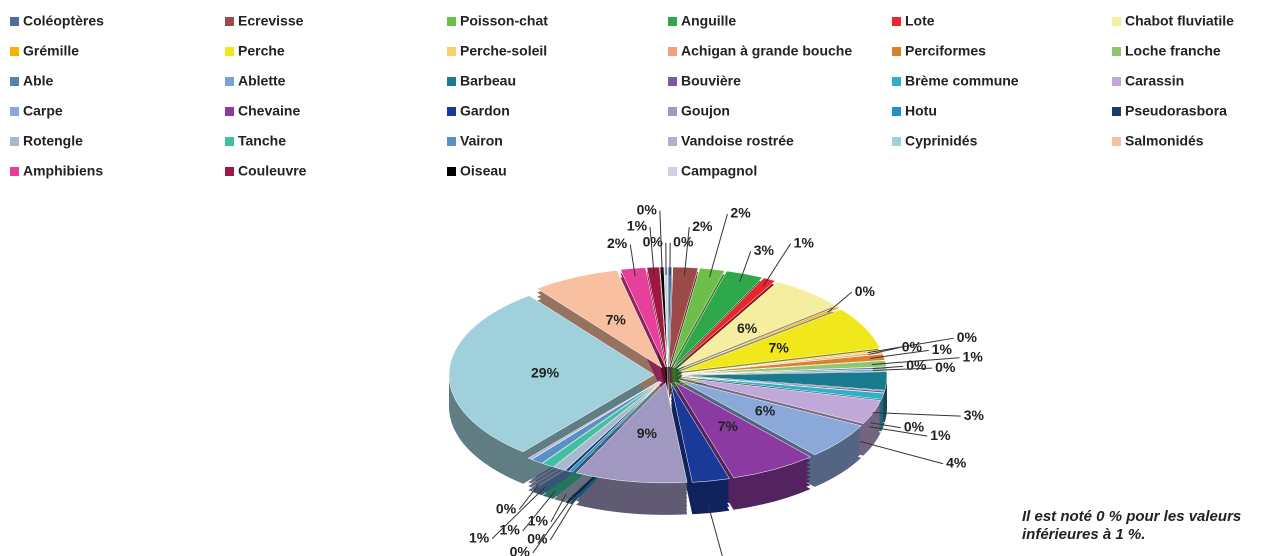  What do you see at coordinates (504, 21) in the screenshot?
I see `legend-label: Poisson-chat` at bounding box center [504, 21].